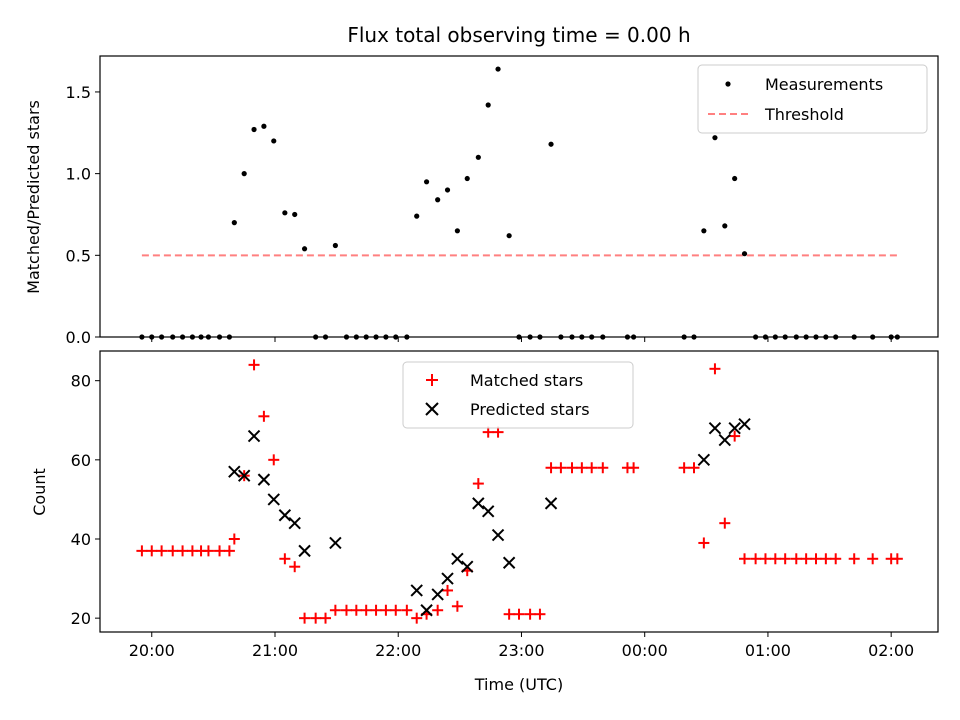 Image resolution: width=960 pixels, height=720 pixels. I want to click on top-y-axis-label: Matched/Predicted stars, so click(33, 197).